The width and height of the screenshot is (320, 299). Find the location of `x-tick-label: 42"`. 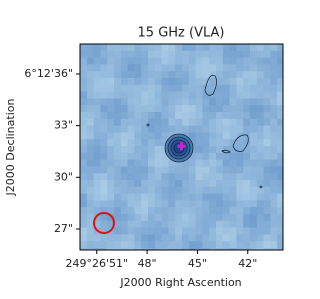

x-tick-label: 42" is located at coordinates (247, 263).